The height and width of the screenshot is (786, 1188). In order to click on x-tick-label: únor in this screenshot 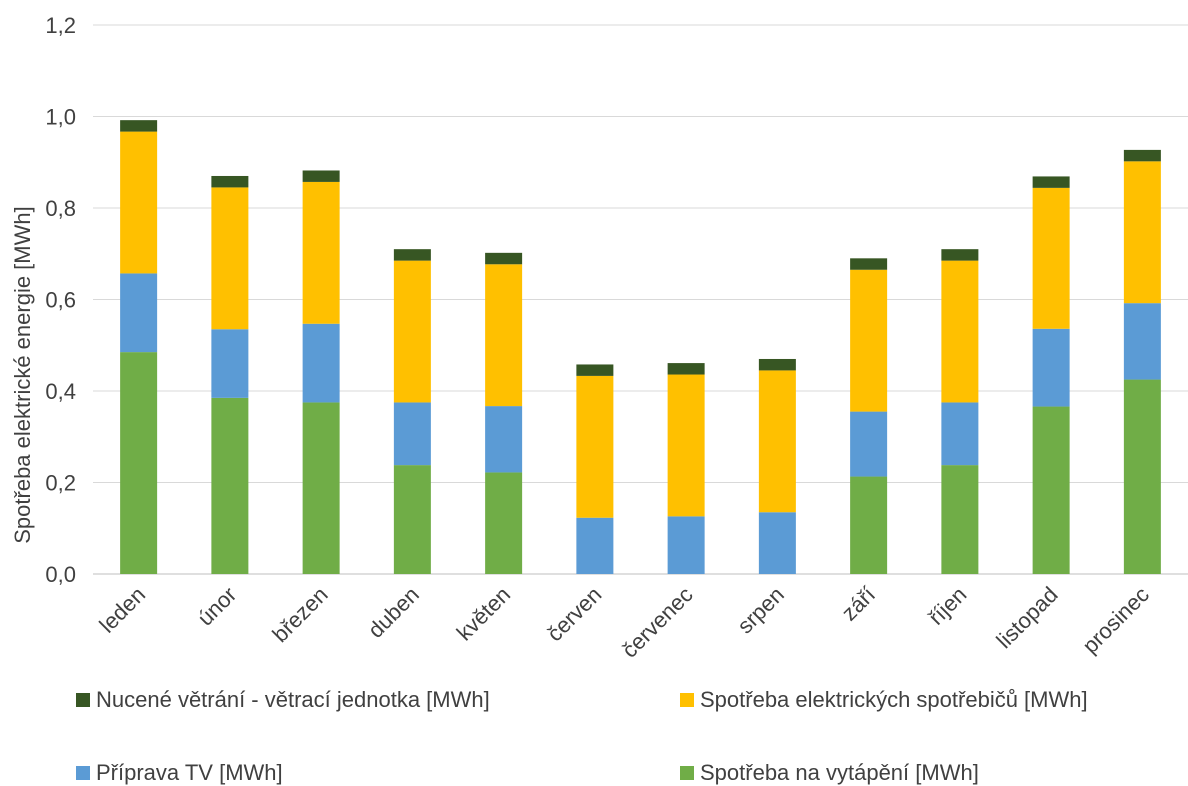, I will do `click(217, 606)`.